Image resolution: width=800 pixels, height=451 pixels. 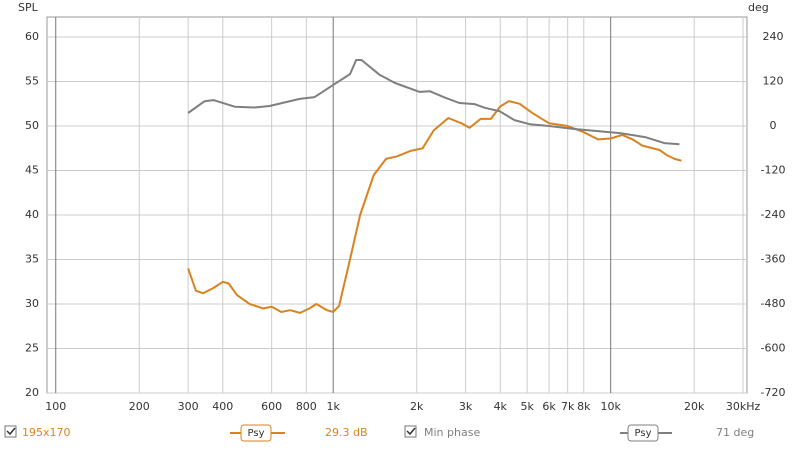 I want to click on y2-axis-title: deg, so click(x=758, y=7).